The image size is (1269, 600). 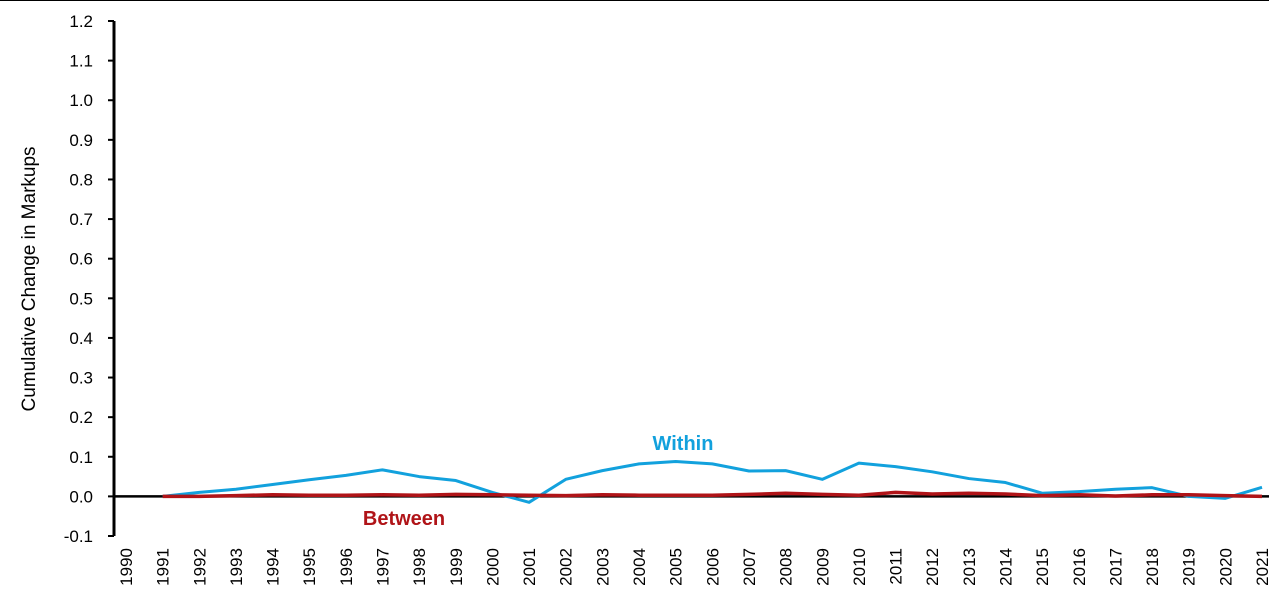 What do you see at coordinates (81, 417) in the screenshot?
I see `y-tick-label: 0.2` at bounding box center [81, 417].